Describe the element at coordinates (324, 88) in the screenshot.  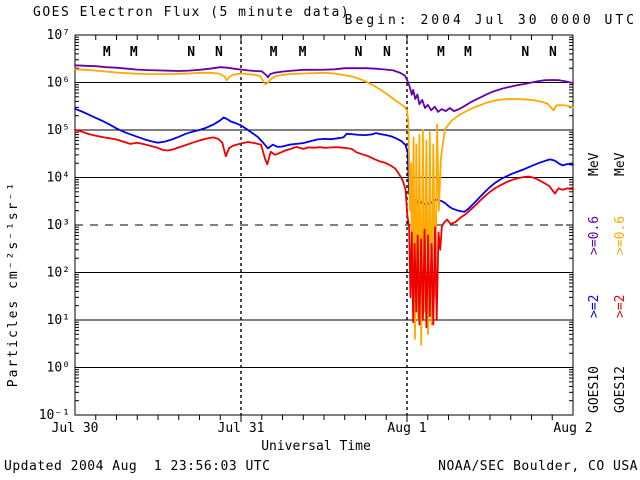
I see `series-goes10-e06` at that location.